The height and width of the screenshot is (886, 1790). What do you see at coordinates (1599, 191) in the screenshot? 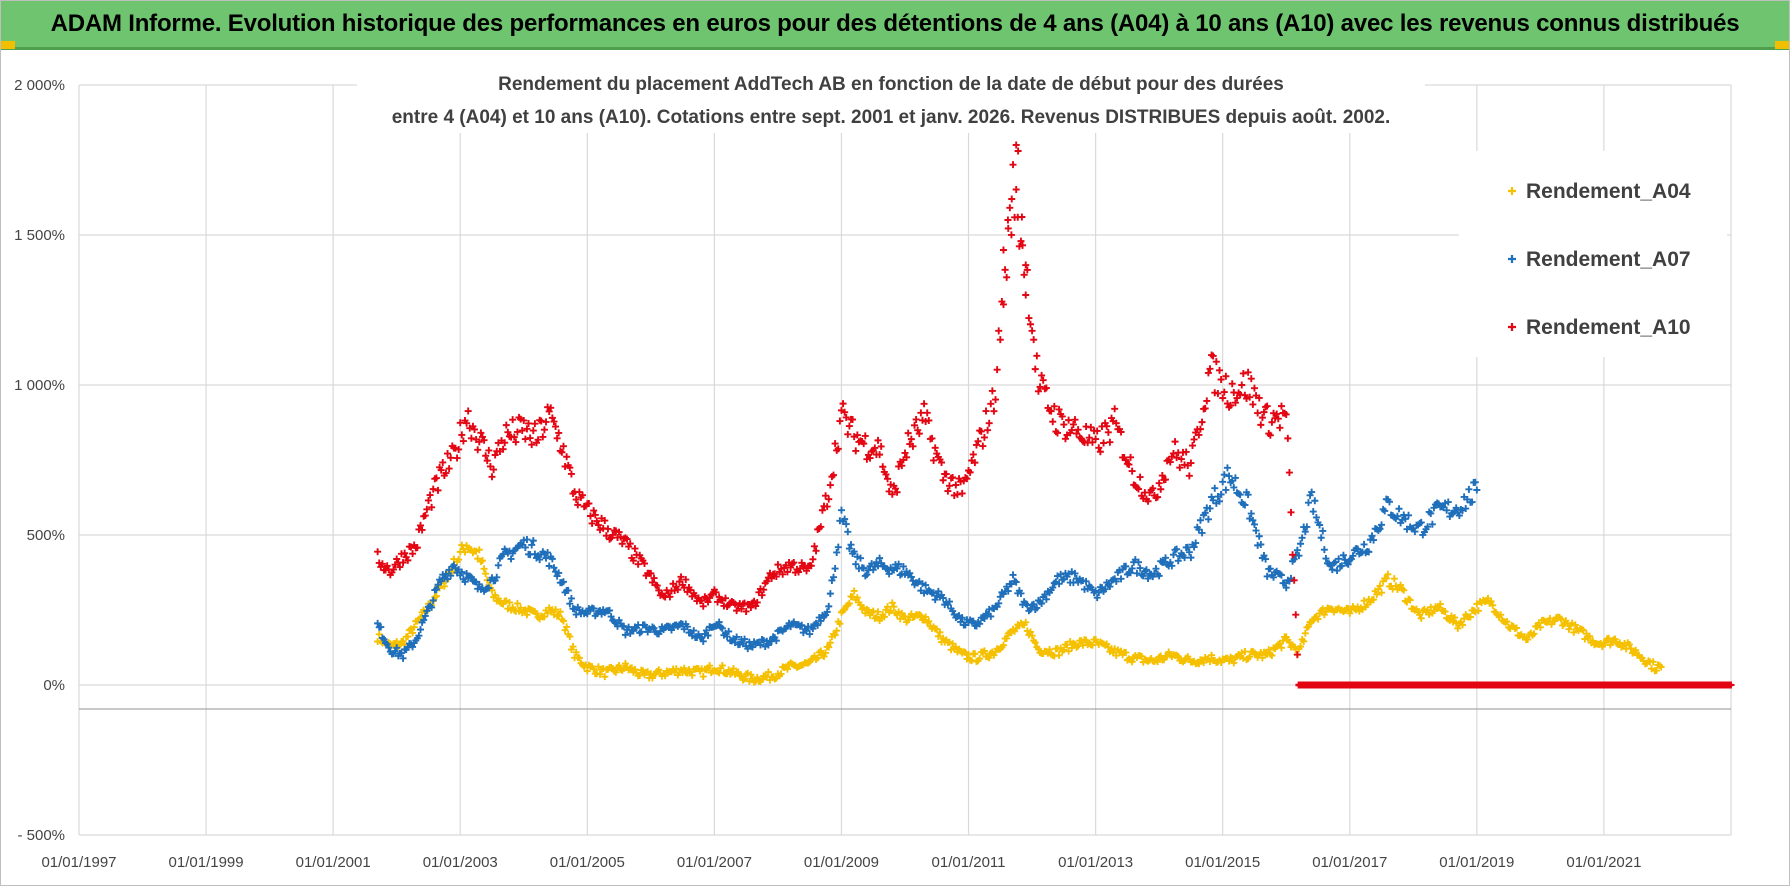
I see `legend-item: Rendement_A04` at bounding box center [1599, 191].